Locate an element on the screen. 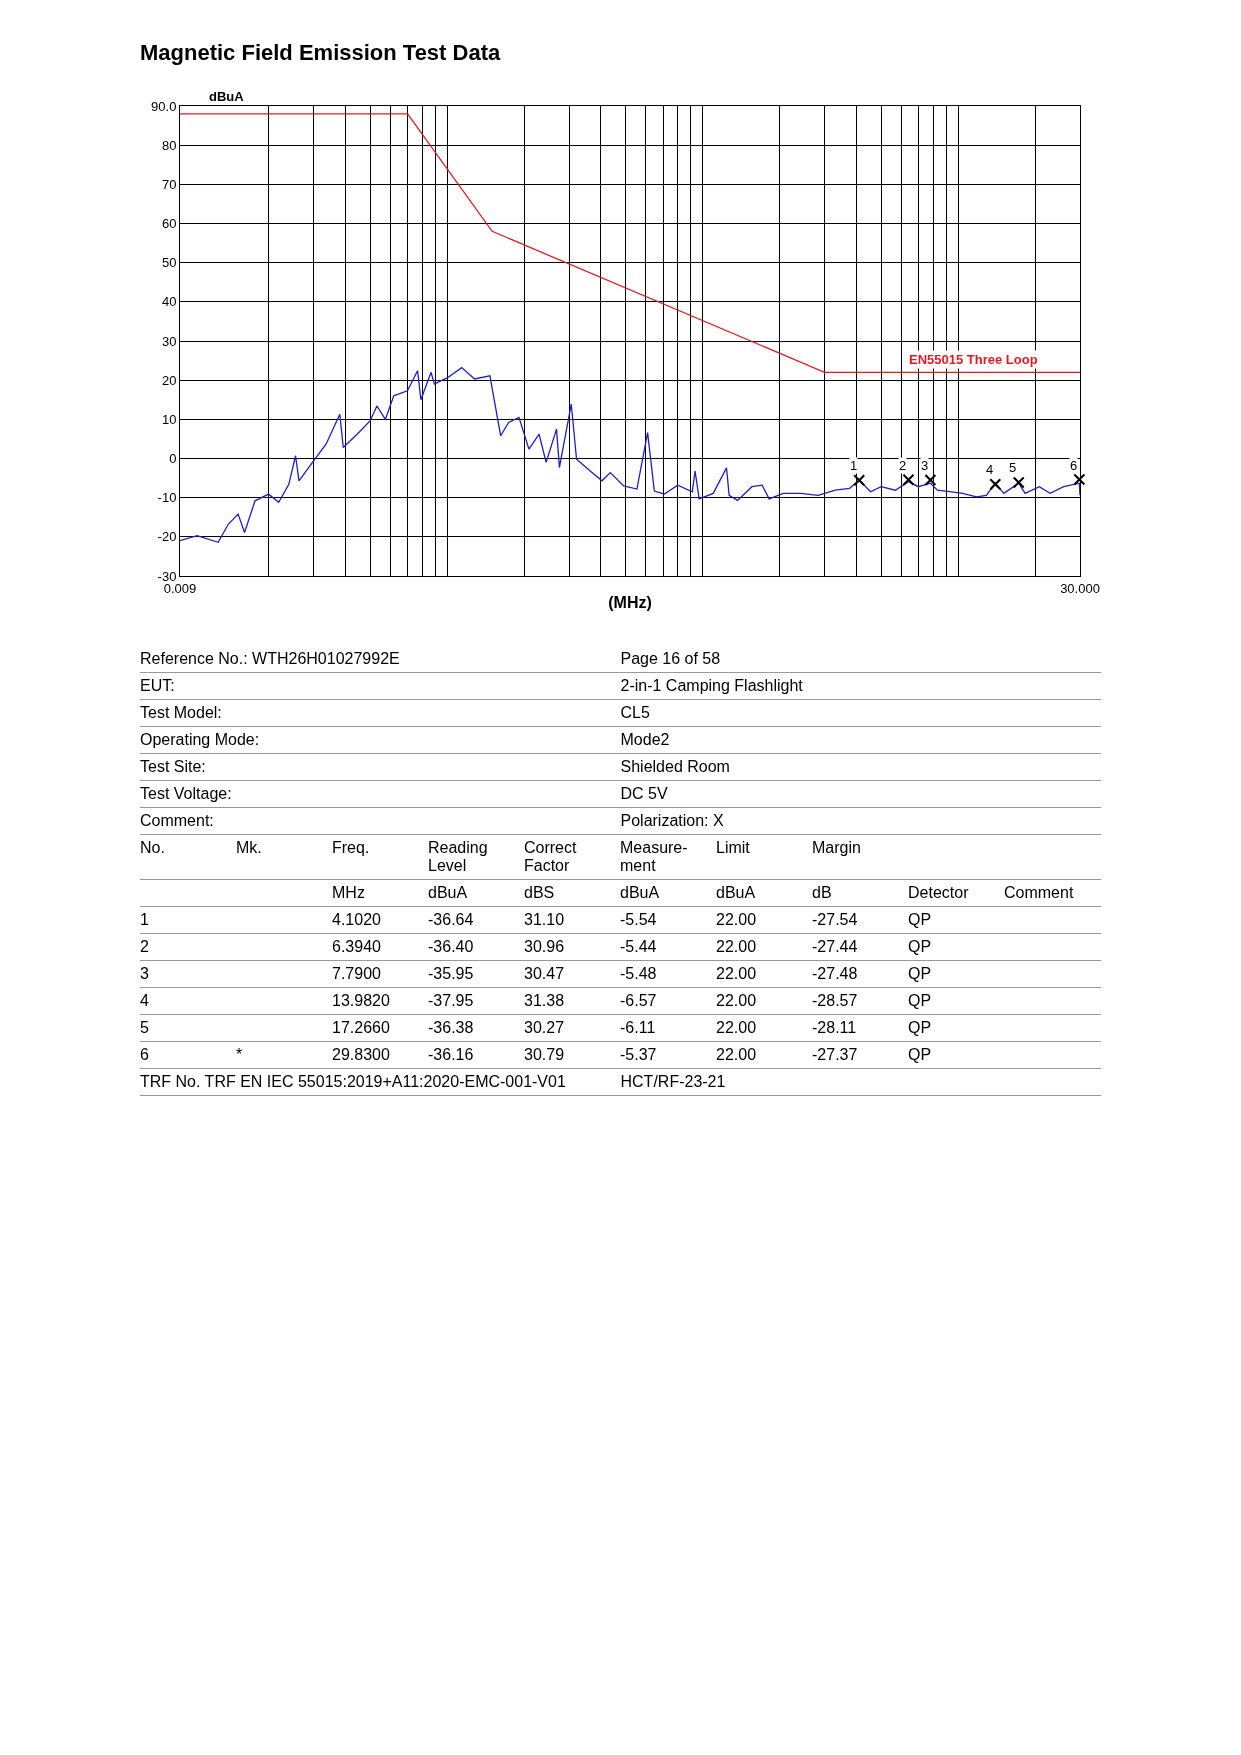 The height and width of the screenshot is (1755, 1241). x-axis-title: (MHz) is located at coordinates (630, 603).